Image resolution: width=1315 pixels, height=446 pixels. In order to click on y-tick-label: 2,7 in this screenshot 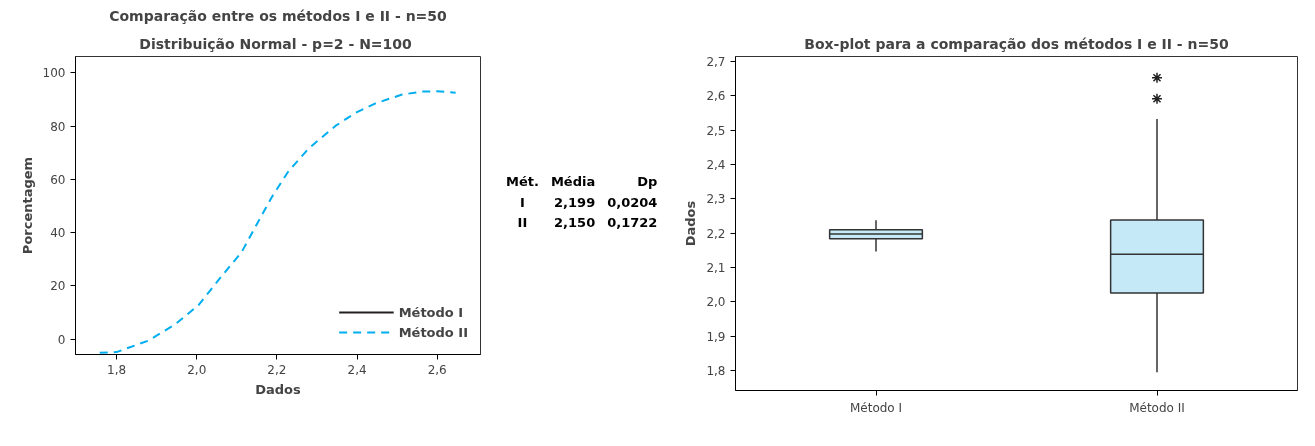, I will do `click(716, 62)`.